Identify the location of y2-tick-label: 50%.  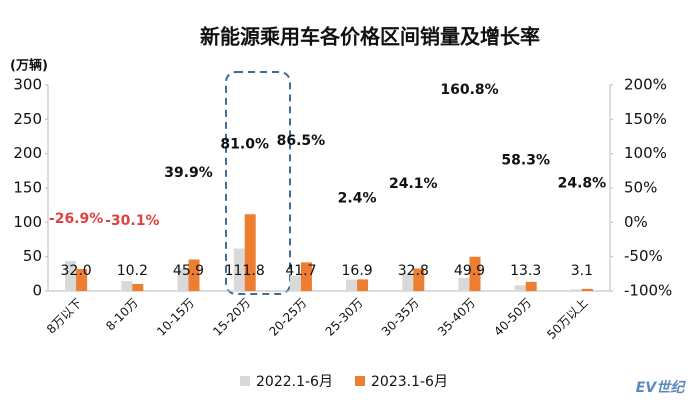
(640, 188).